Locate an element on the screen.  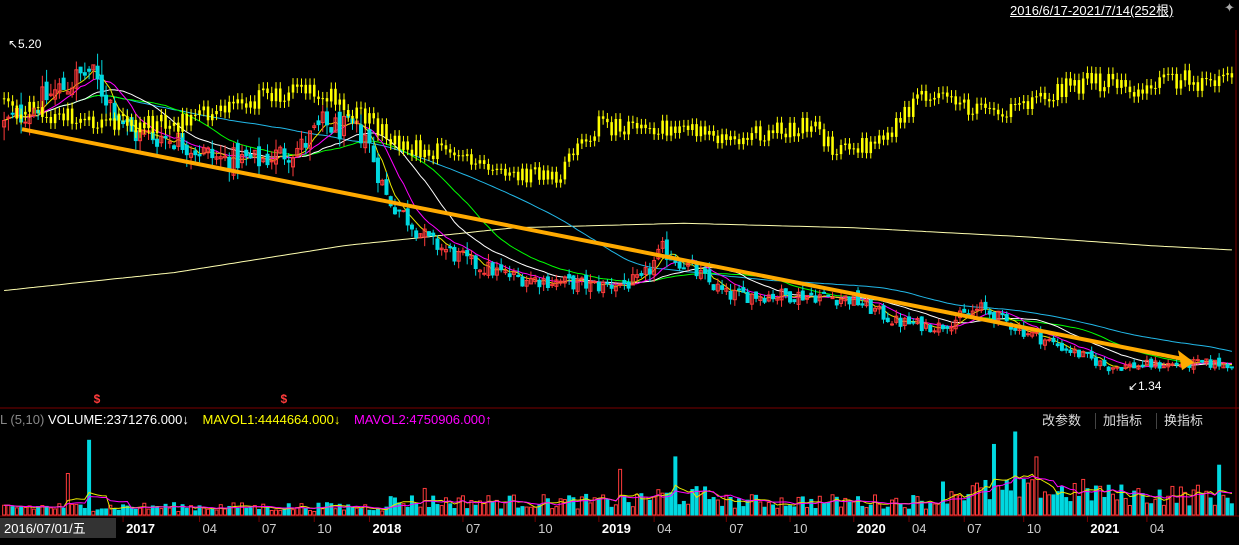
edit-params-button: 改参数 is located at coordinates (1062, 420).